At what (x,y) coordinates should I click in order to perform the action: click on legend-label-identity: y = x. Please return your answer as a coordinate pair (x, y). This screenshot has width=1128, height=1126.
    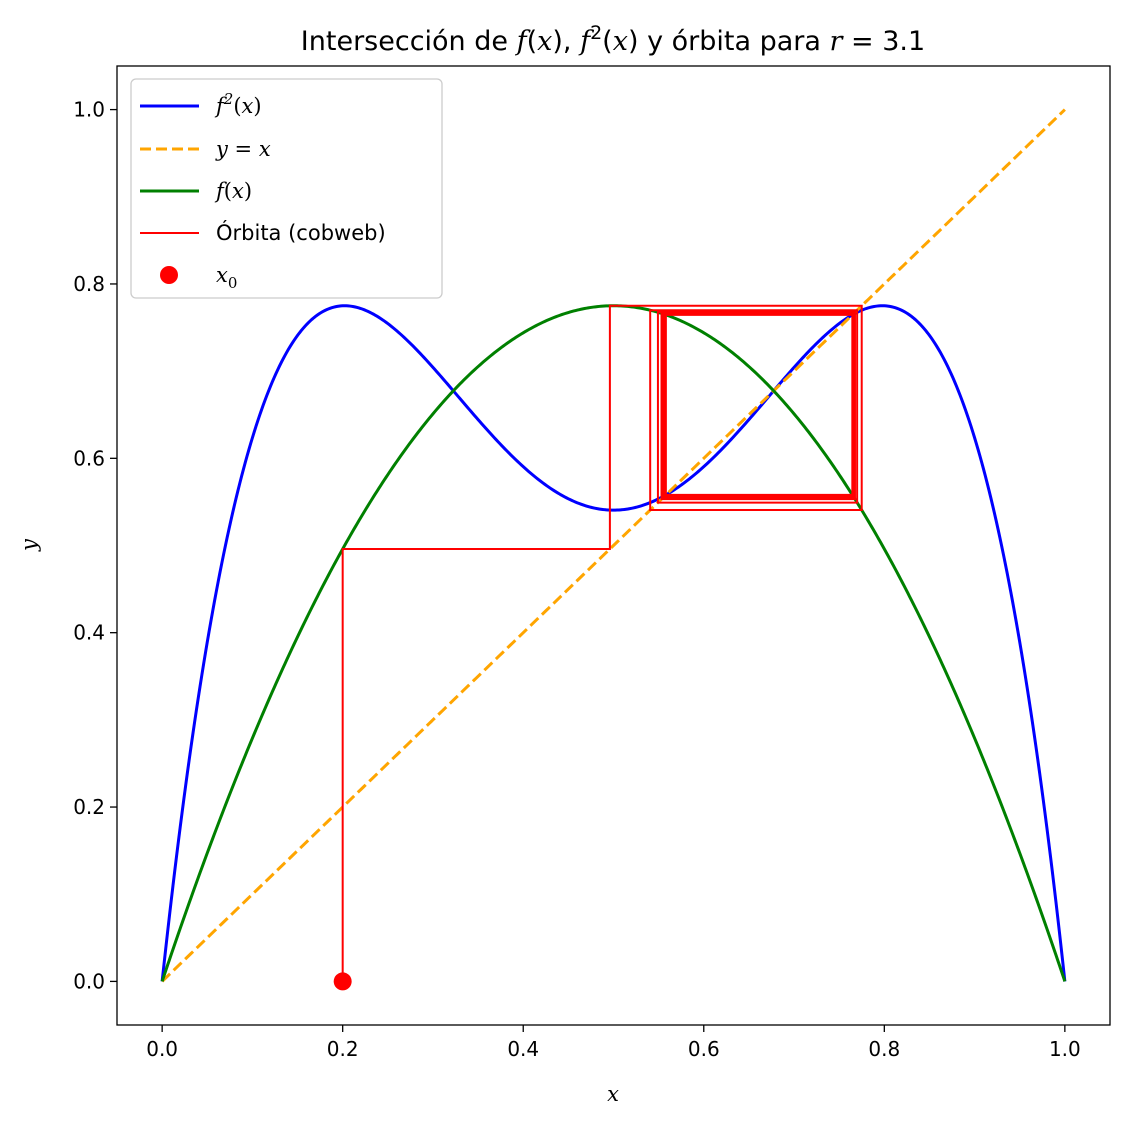
    Looking at the image, I should click on (243, 149).